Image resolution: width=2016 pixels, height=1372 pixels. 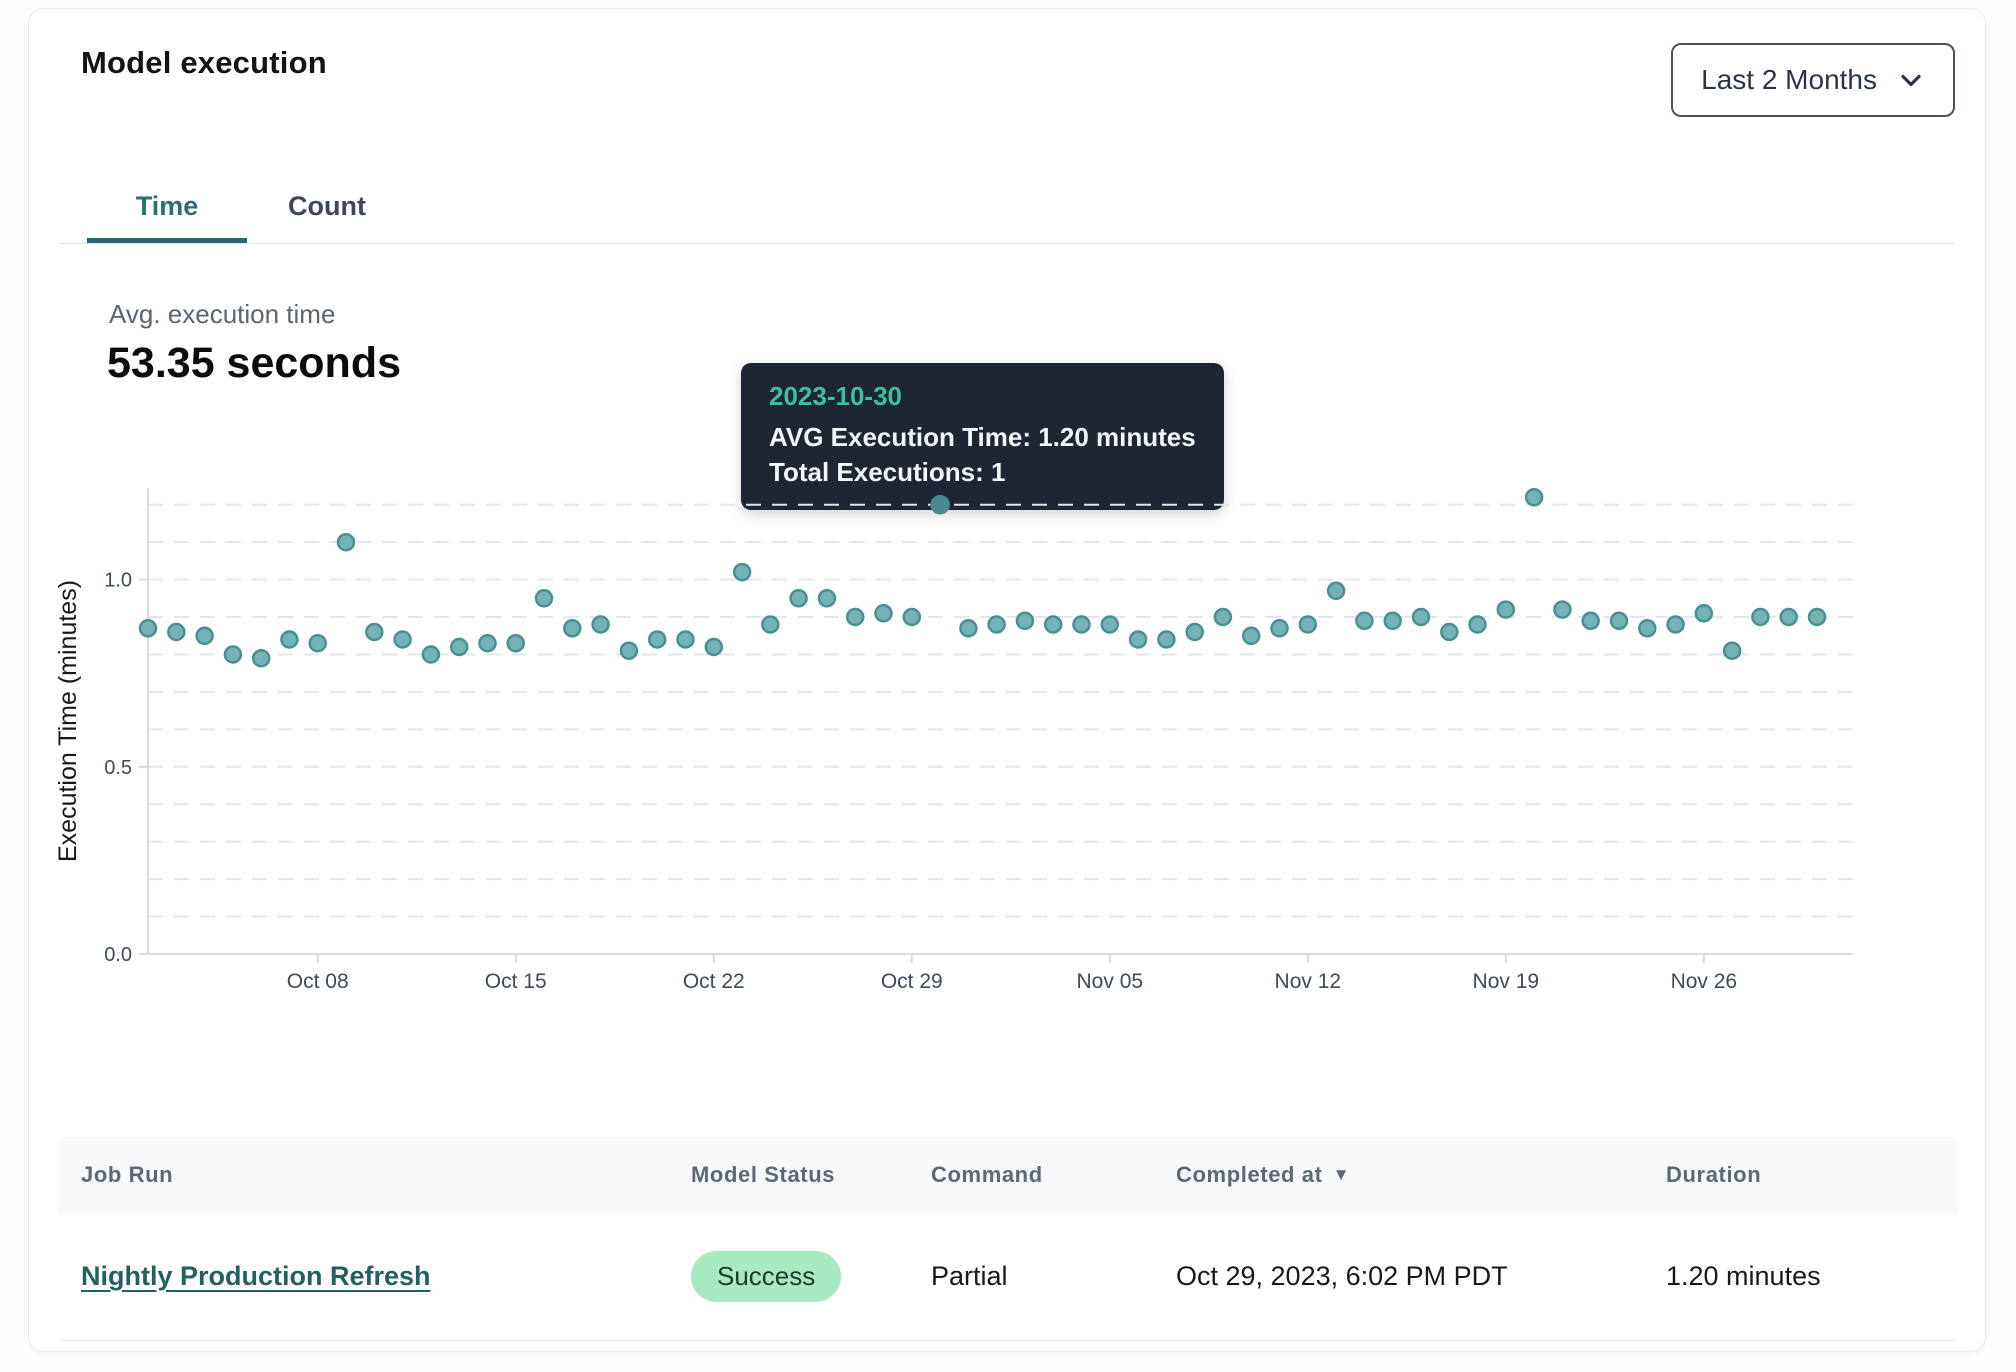 What do you see at coordinates (987, 1174) in the screenshot?
I see `column-header-command: Command` at bounding box center [987, 1174].